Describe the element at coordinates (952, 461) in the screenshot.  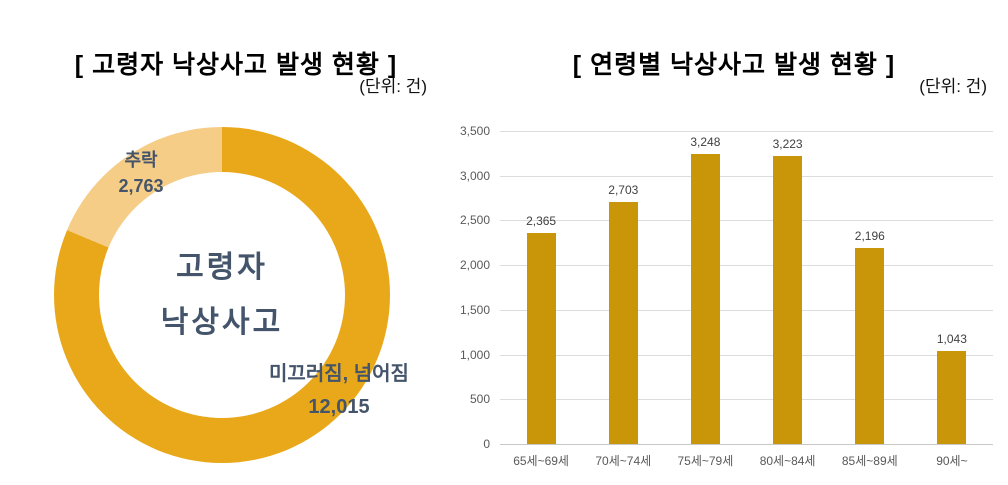
I see `x-axis-label: 90세~` at that location.